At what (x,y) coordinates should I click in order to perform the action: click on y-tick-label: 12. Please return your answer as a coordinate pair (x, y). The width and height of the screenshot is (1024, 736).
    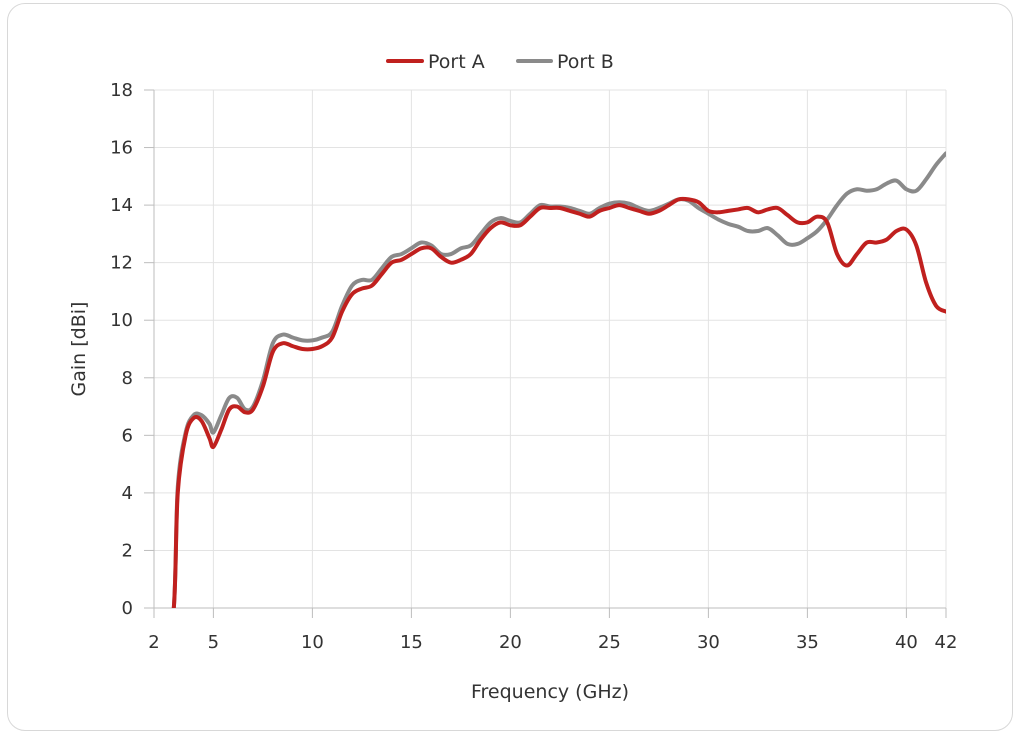
    Looking at the image, I should click on (121, 263).